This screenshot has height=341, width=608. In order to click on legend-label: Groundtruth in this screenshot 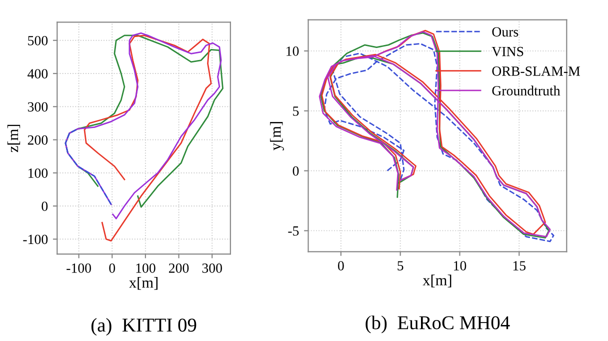, I will do `click(526, 91)`.